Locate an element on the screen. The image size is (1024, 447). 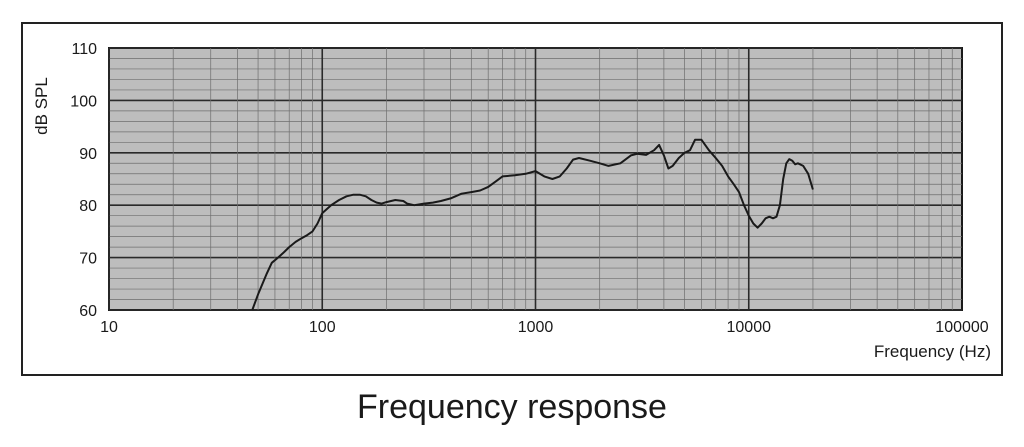
x-tick-label: 10 is located at coordinates (109, 327).